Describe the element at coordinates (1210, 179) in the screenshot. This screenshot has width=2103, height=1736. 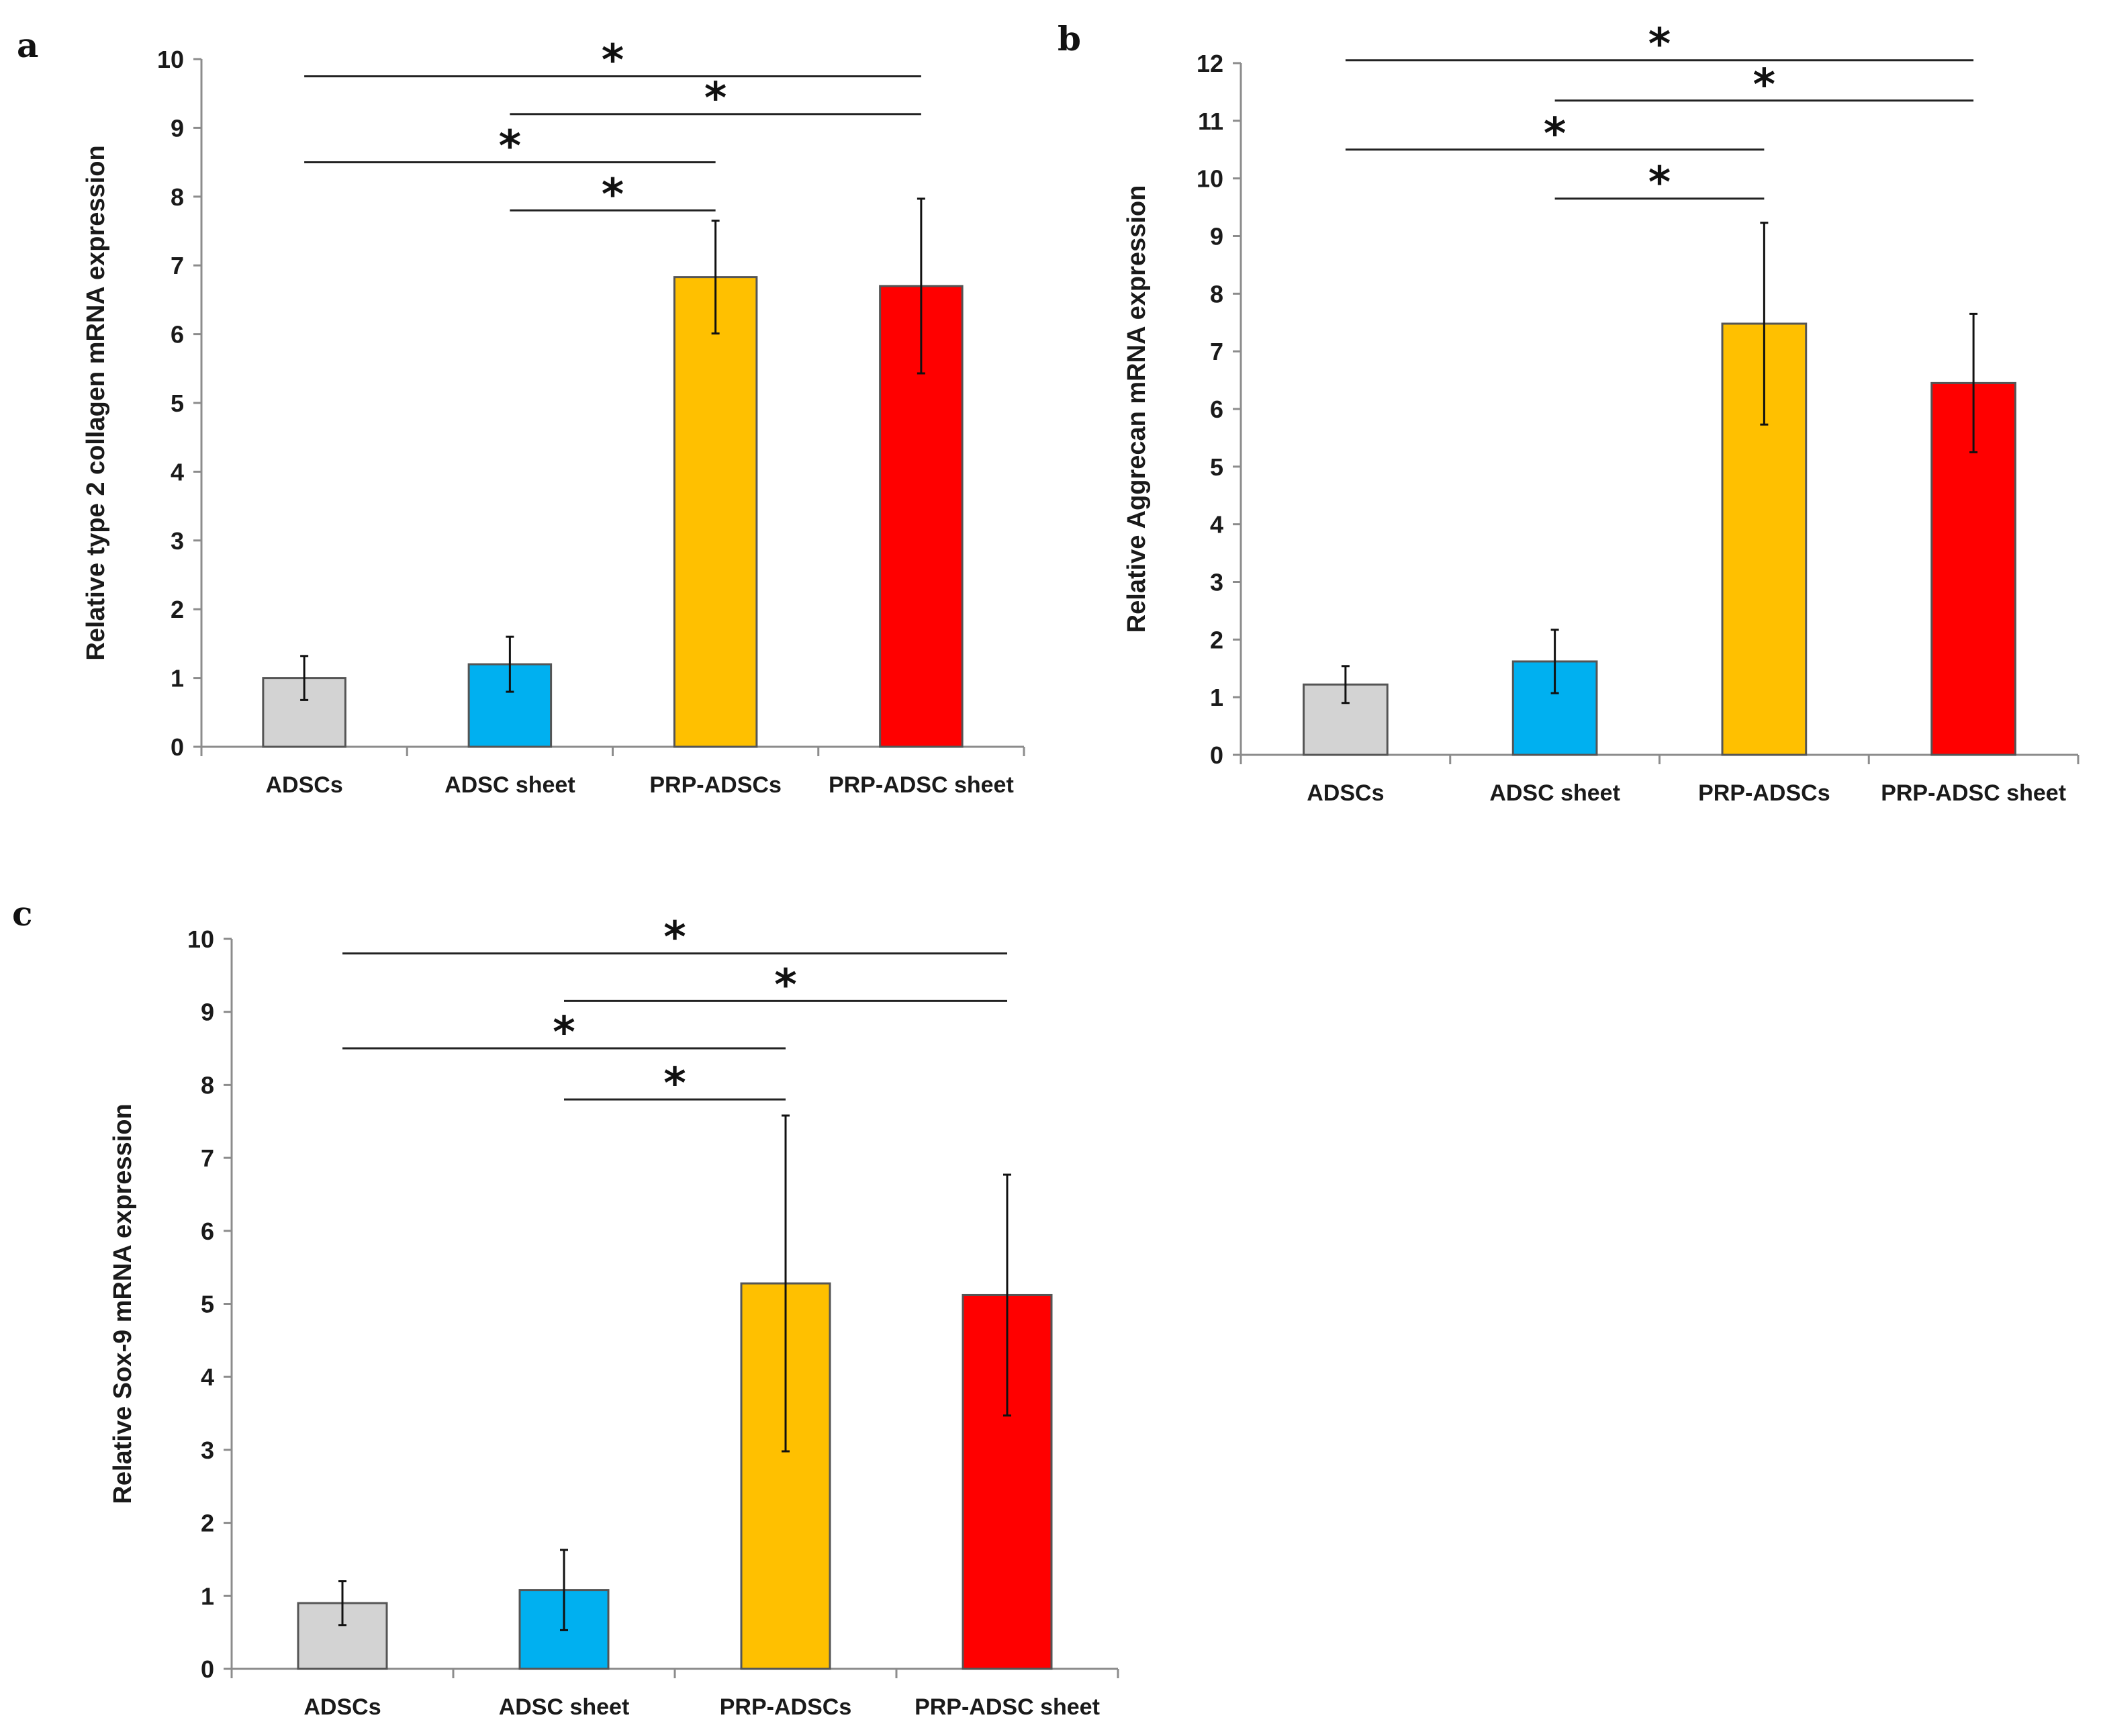
I see `panel-b-y-tick-label: 10` at that location.